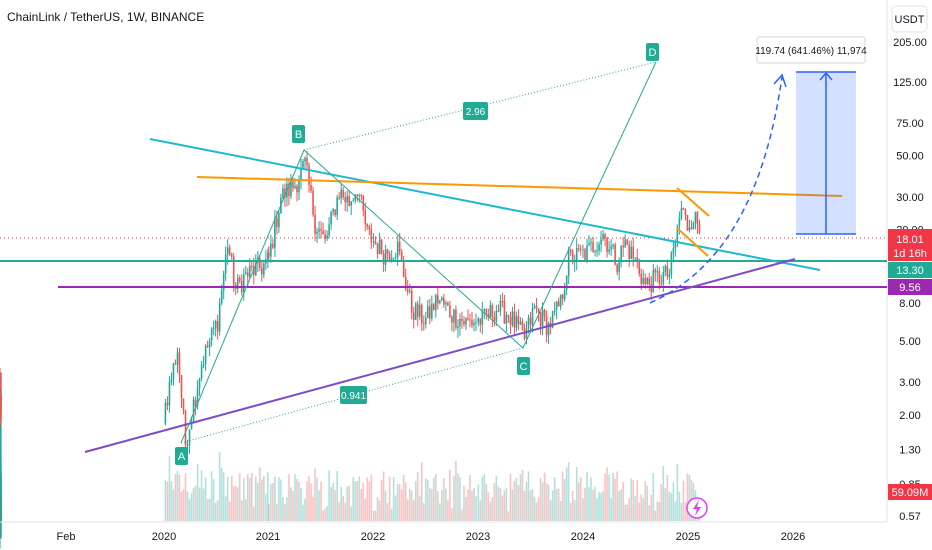  Describe the element at coordinates (909, 19) in the screenshot. I see `currency-button: USDT` at that location.